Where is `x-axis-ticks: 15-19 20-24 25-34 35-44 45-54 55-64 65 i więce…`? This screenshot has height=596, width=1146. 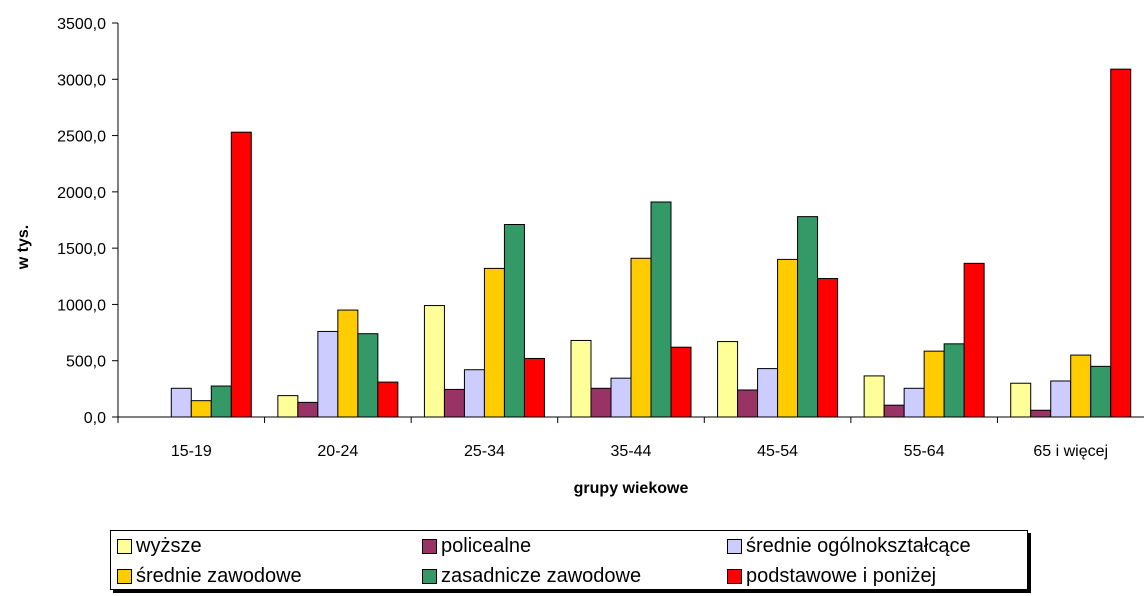 x-axis-ticks: 15-19 20-24 25-34 35-44 45-54 55-64 65 i więce… is located at coordinates (612, 438).